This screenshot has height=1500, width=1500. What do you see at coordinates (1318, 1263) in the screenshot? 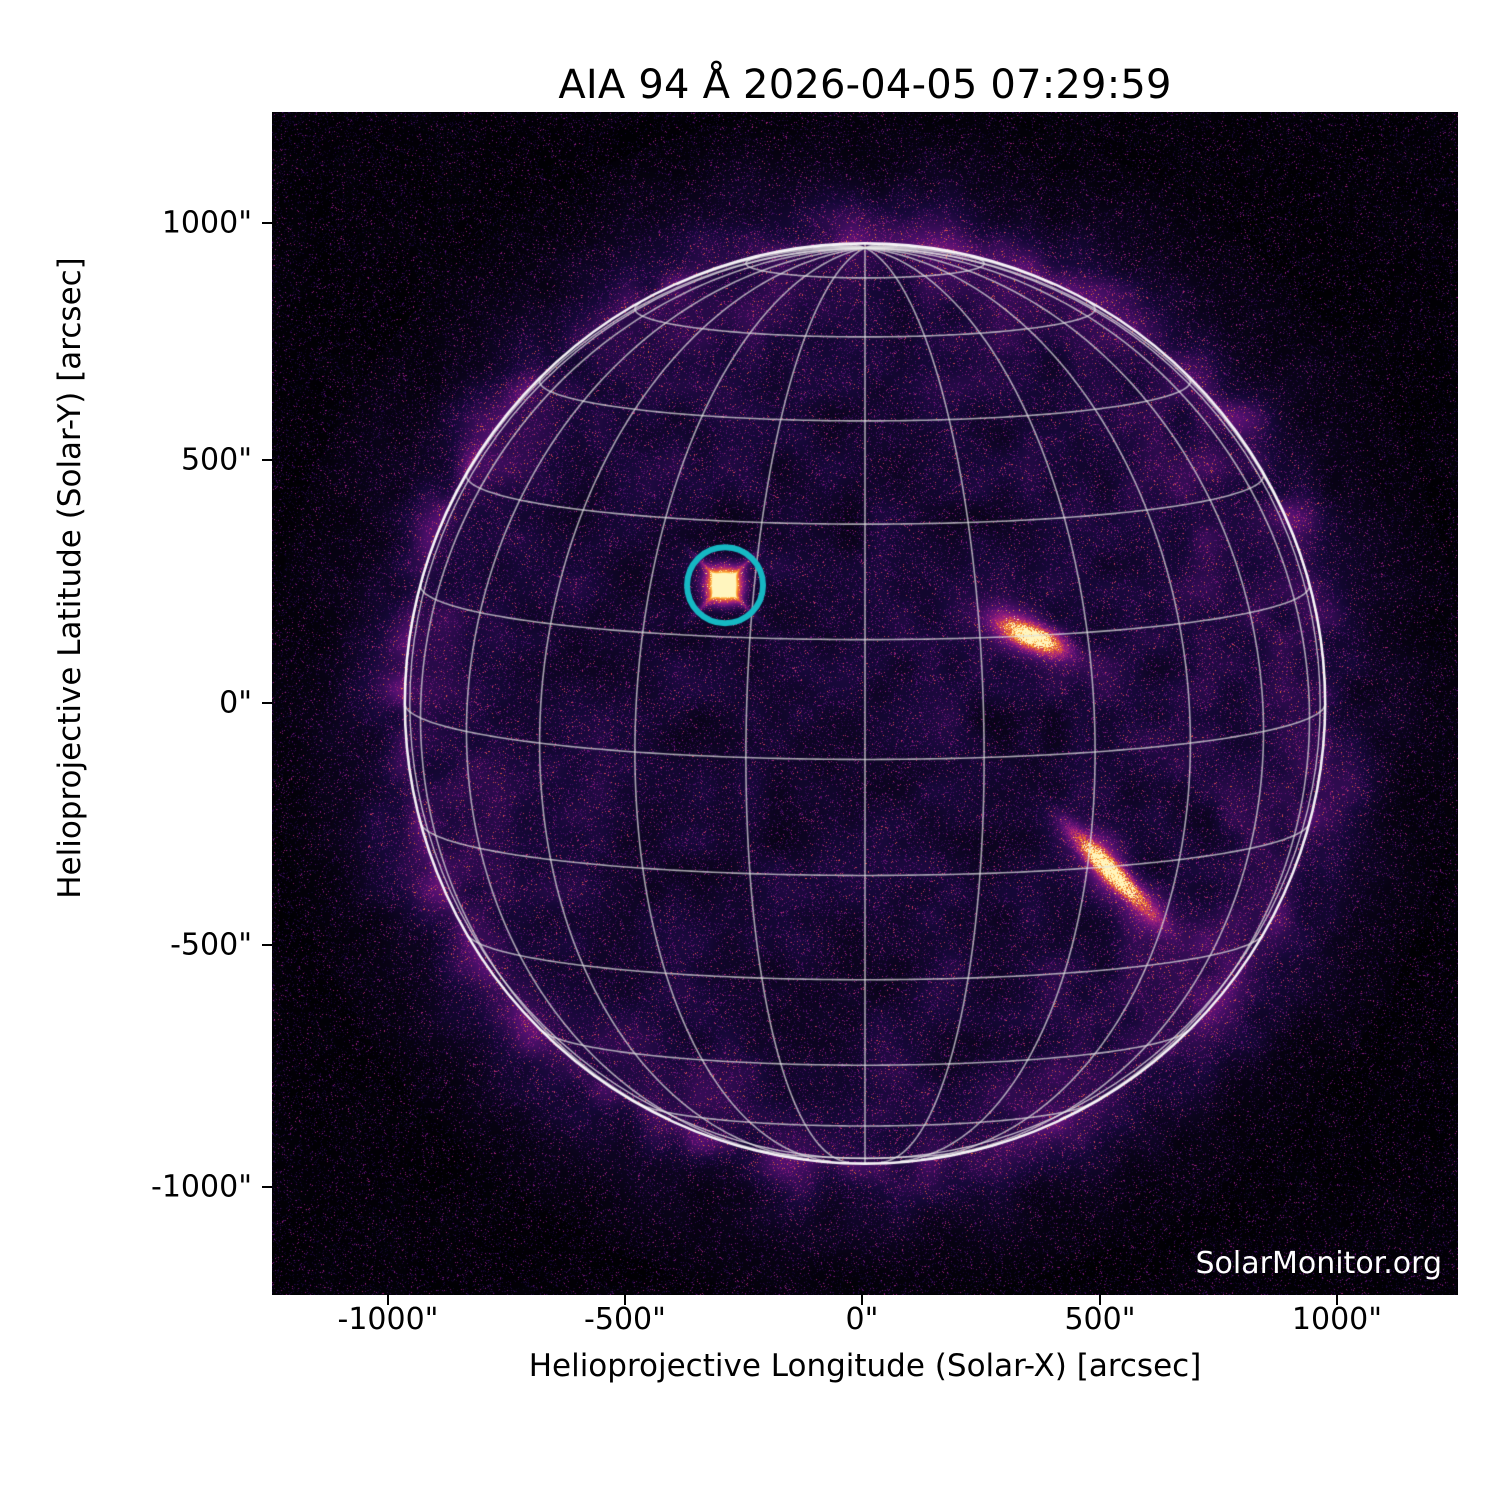
I see `watermark-solarmonitor: SolarMonitor.org` at bounding box center [1318, 1263].